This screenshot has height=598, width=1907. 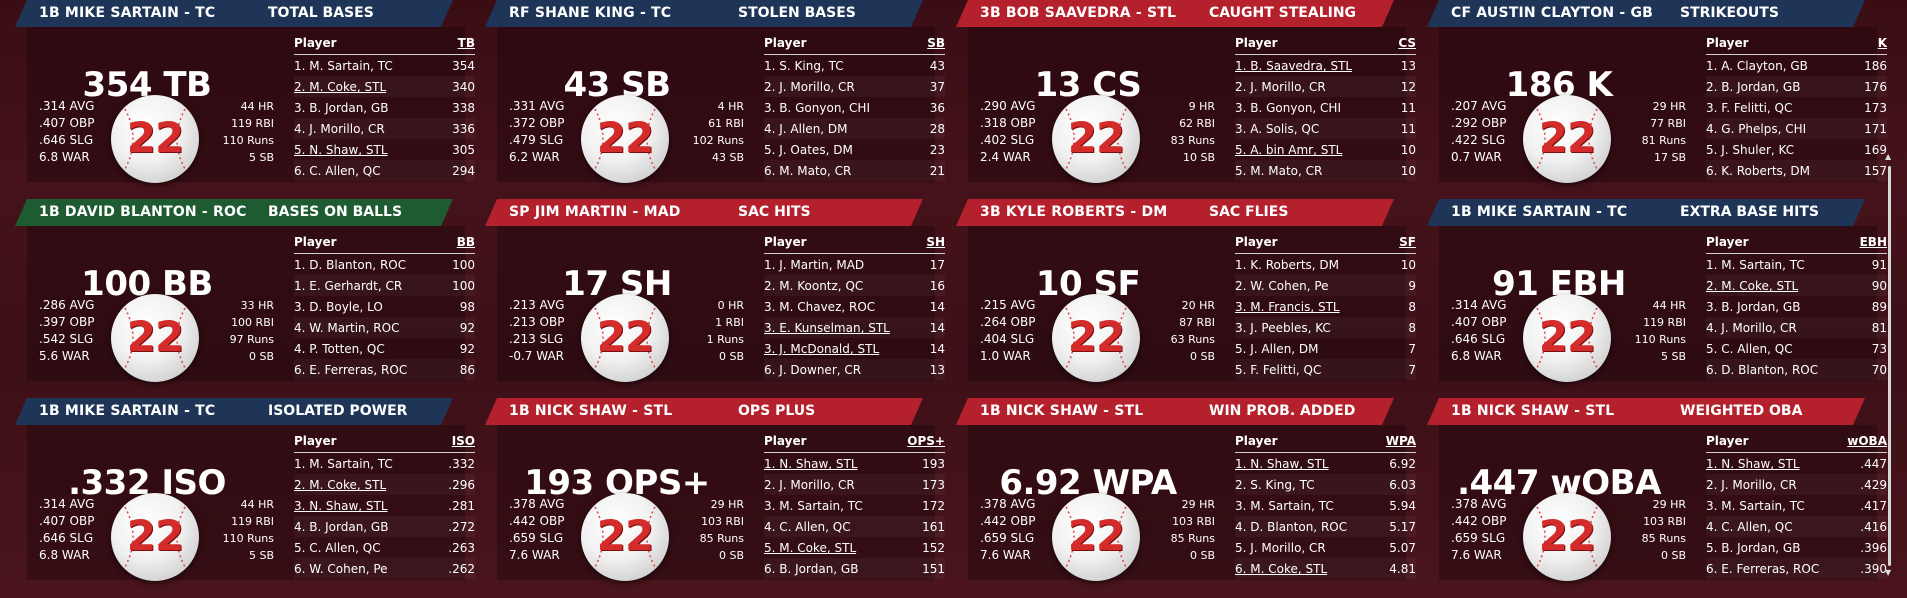 What do you see at coordinates (811, 569) in the screenshot?
I see `leader-name: 6. B. Jordan, GB` at bounding box center [811, 569].